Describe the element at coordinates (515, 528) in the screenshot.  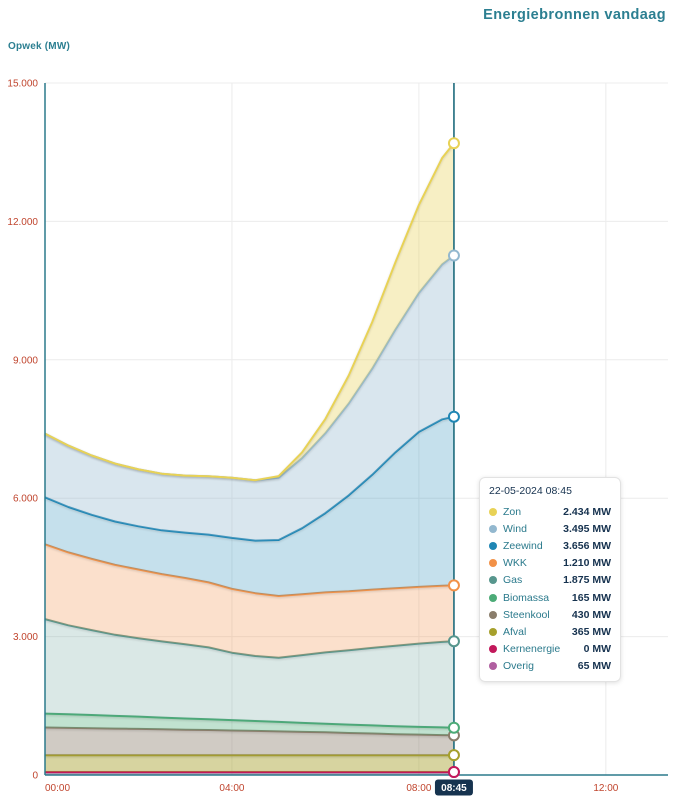
I see `legend-name: Wind` at that location.